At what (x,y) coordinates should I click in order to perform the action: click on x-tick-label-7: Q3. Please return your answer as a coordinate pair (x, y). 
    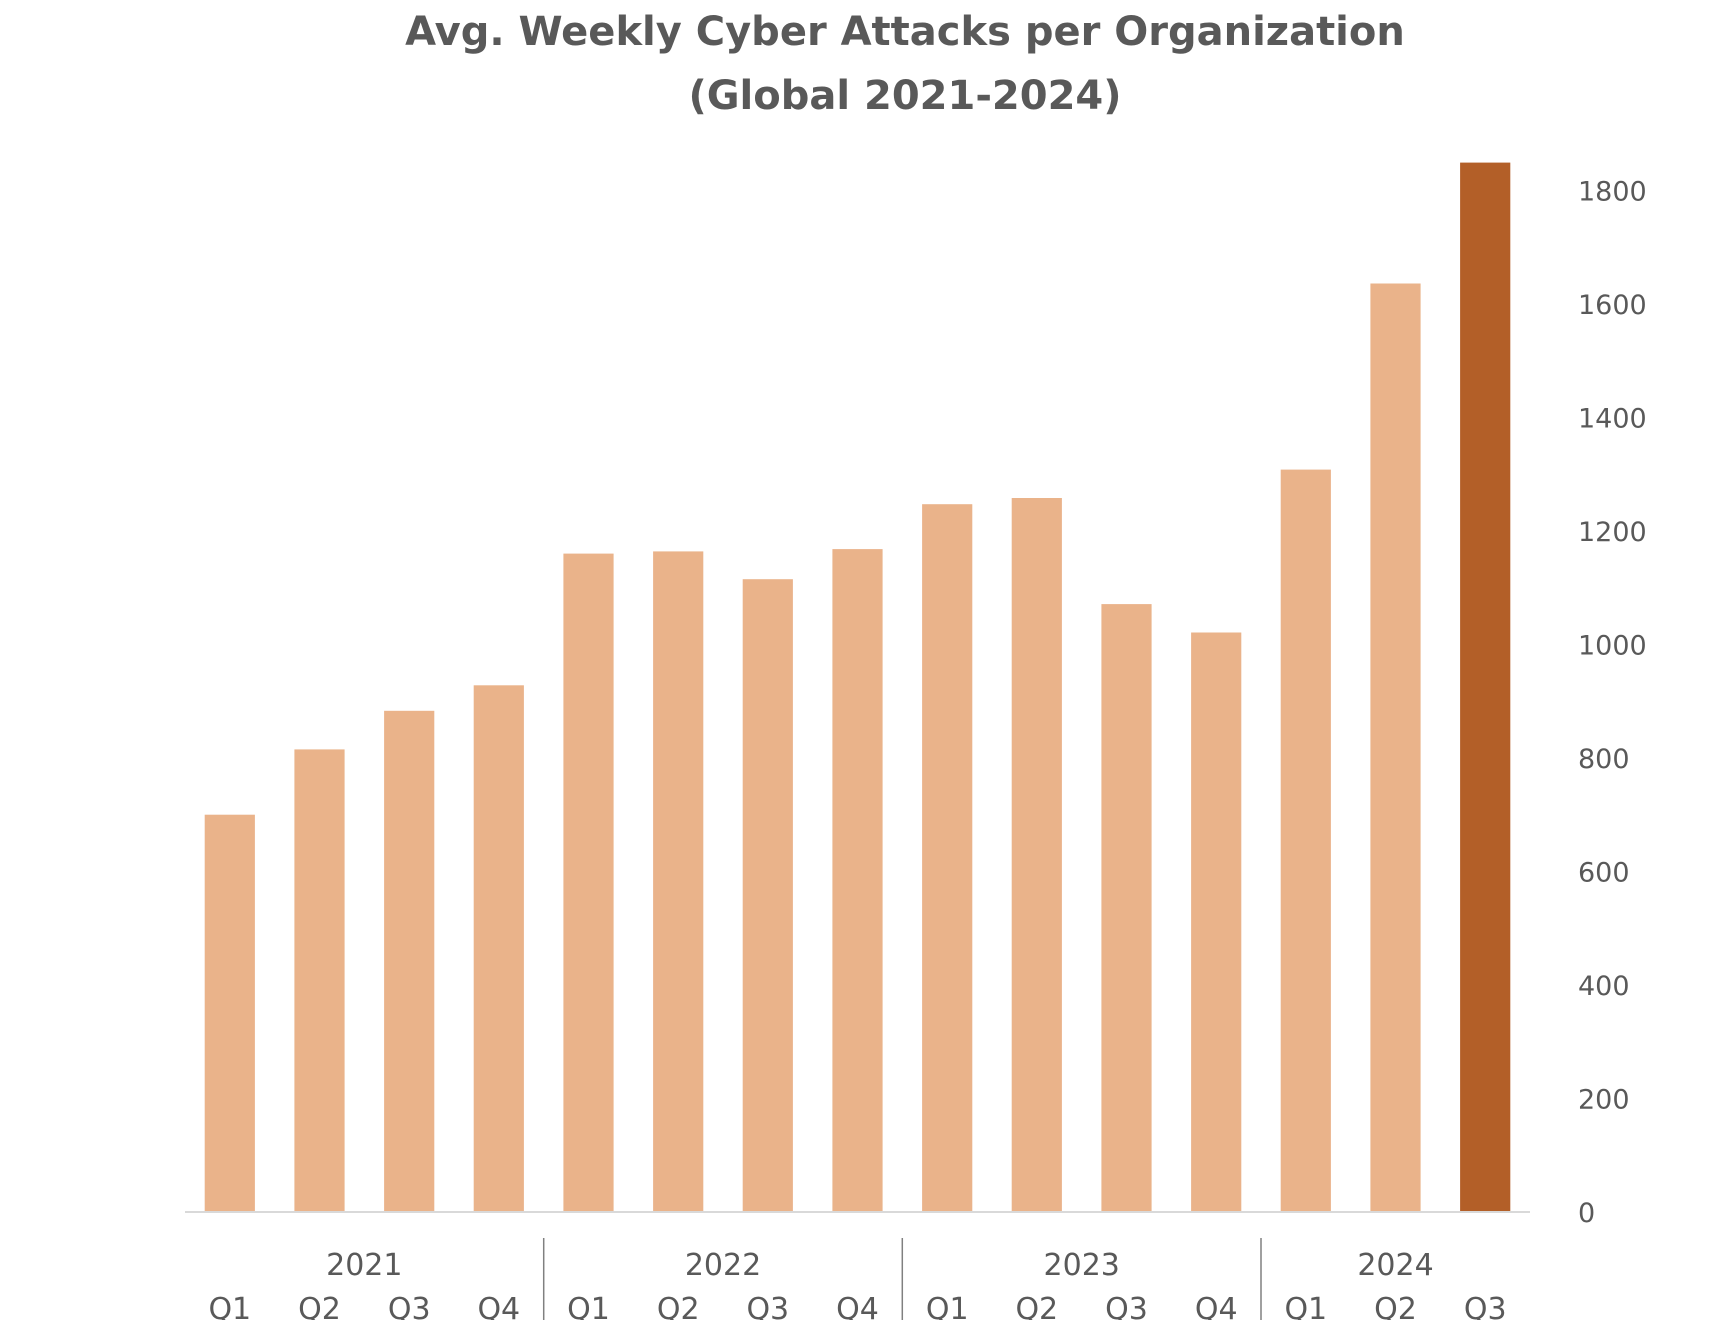
    Looking at the image, I should click on (767, 1306).